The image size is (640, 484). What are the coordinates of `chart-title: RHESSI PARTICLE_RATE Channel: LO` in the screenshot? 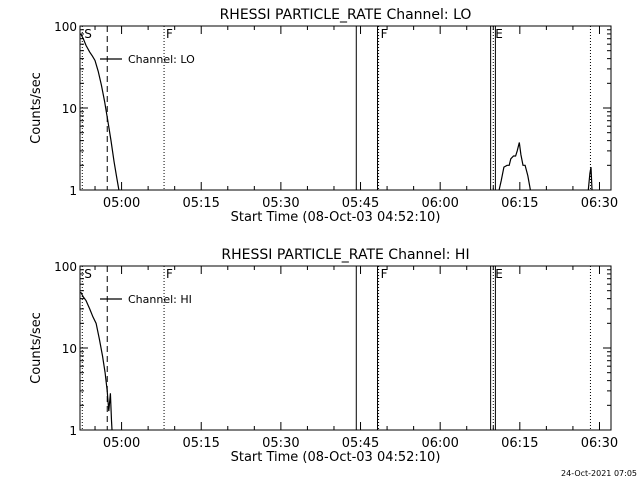 It's located at (346, 15).